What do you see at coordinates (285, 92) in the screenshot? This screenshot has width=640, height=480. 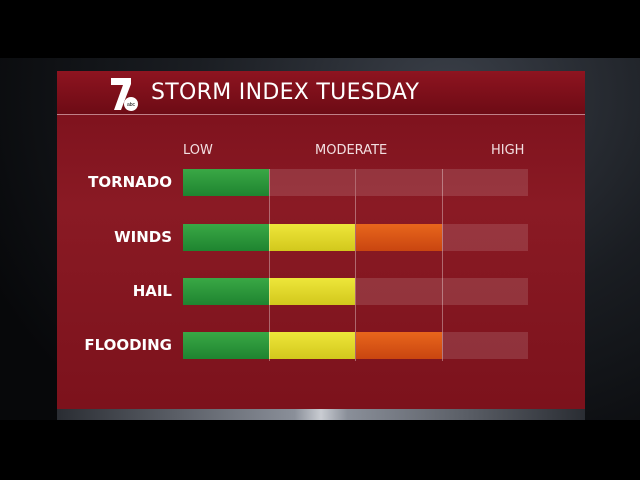 I see `page-title: STORM INDEX TUESDAY` at bounding box center [285, 92].